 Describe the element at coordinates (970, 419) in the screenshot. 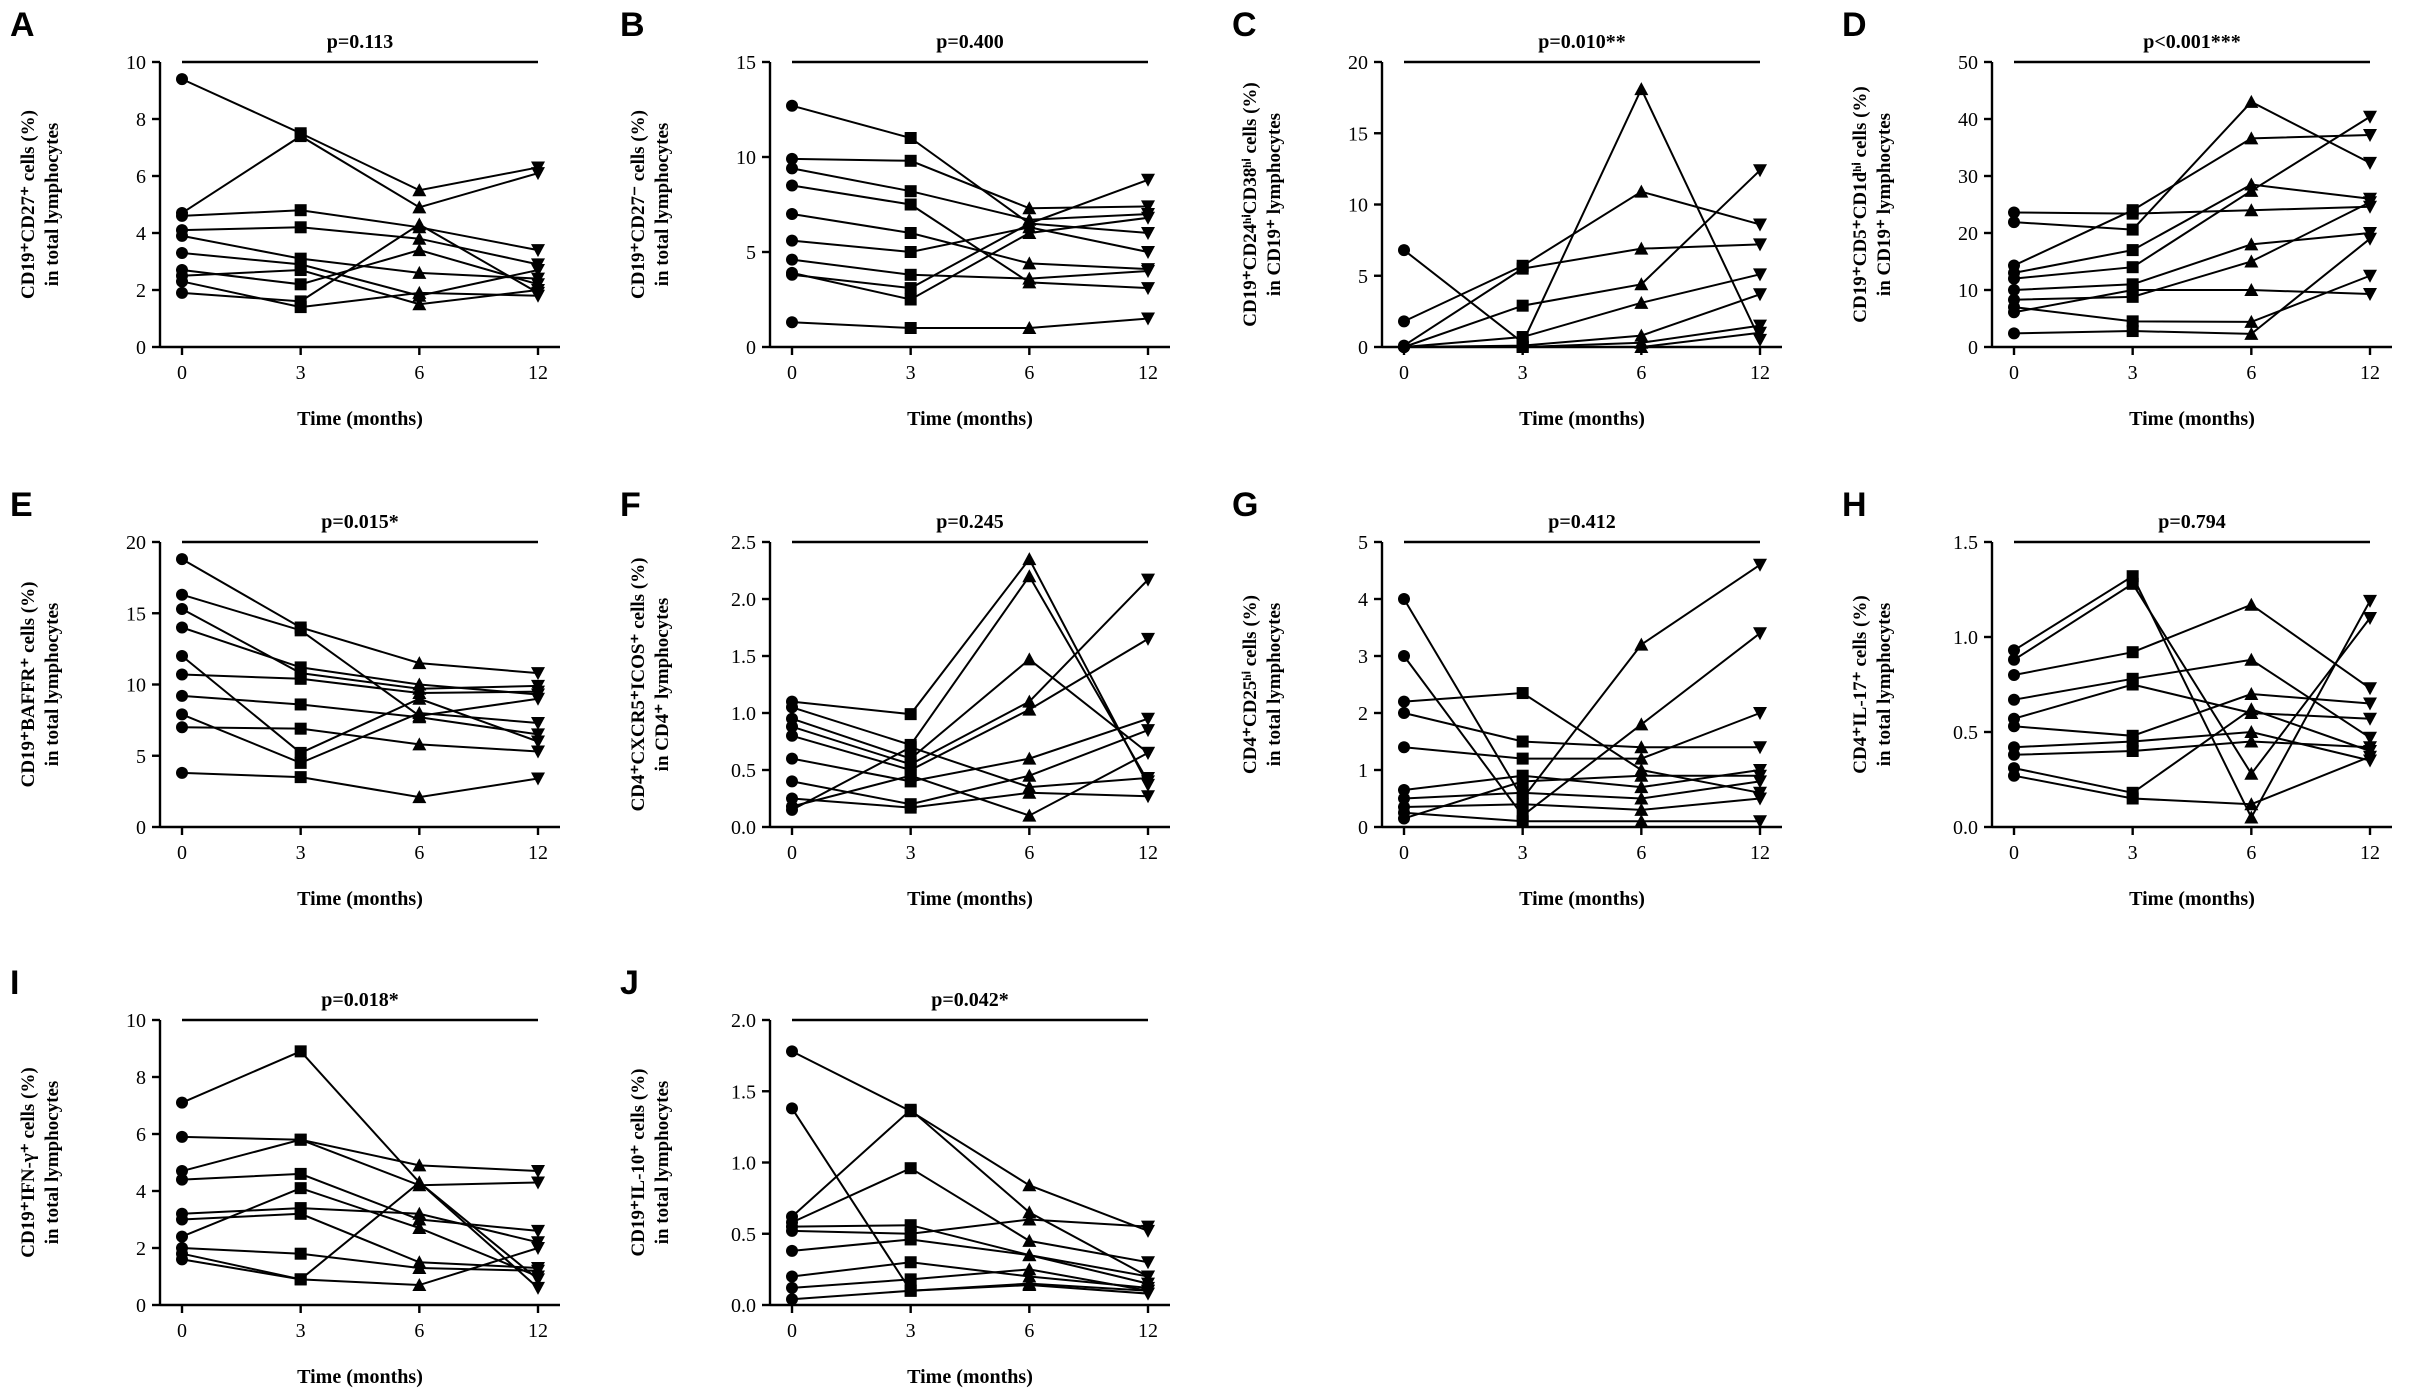

I see `x-axis-label: Time (months)` at that location.